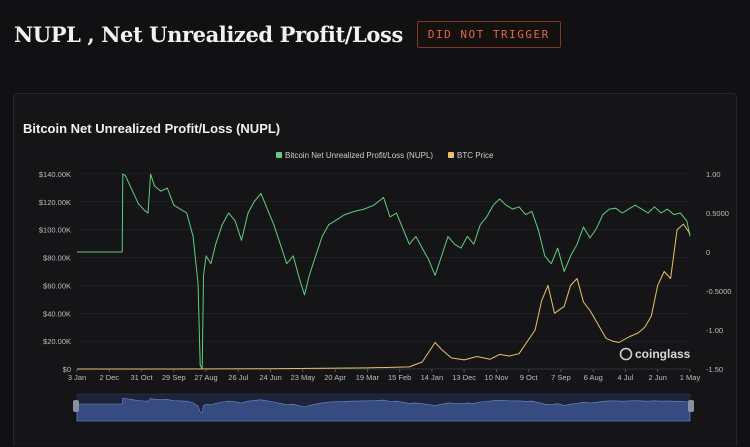 The height and width of the screenshot is (447, 750). I want to click on x-tick-label: 23 May, so click(303, 377).